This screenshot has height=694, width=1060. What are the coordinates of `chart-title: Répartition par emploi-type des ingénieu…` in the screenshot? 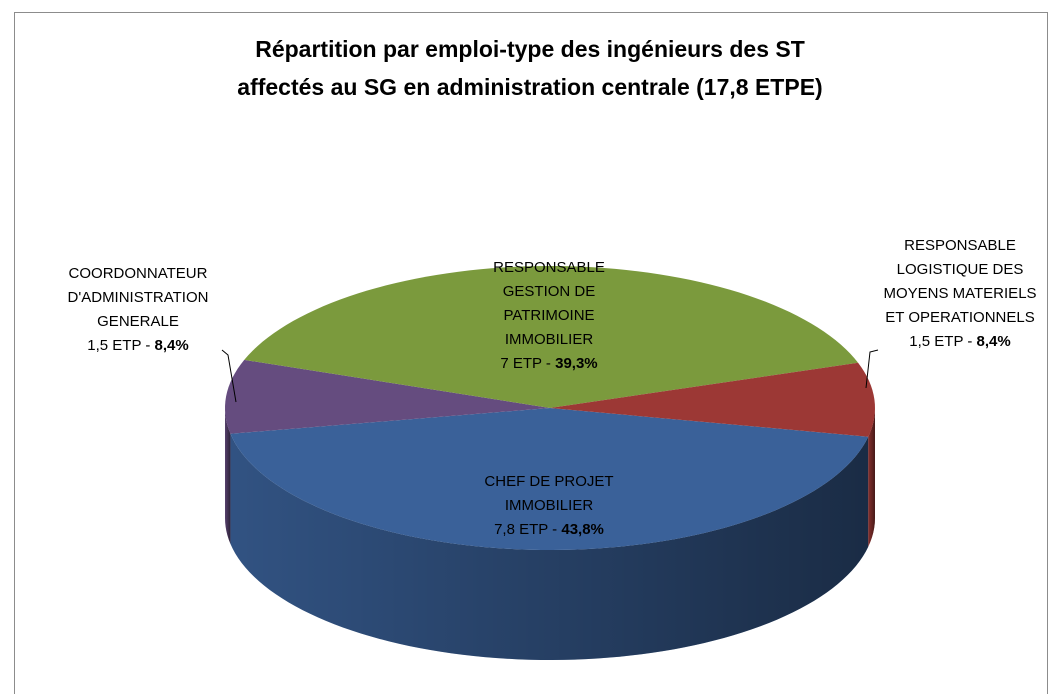 It's located at (530, 68).